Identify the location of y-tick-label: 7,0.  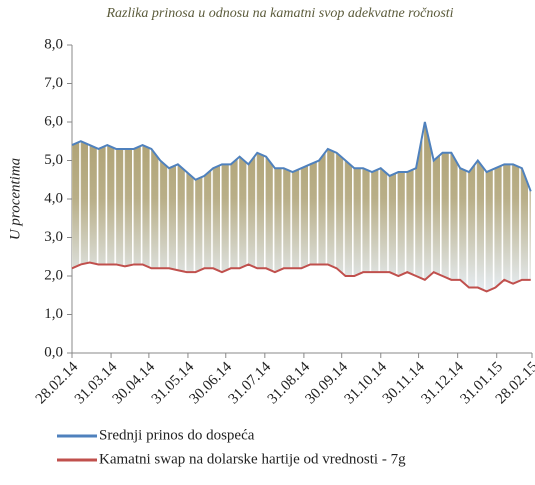
(53, 83).